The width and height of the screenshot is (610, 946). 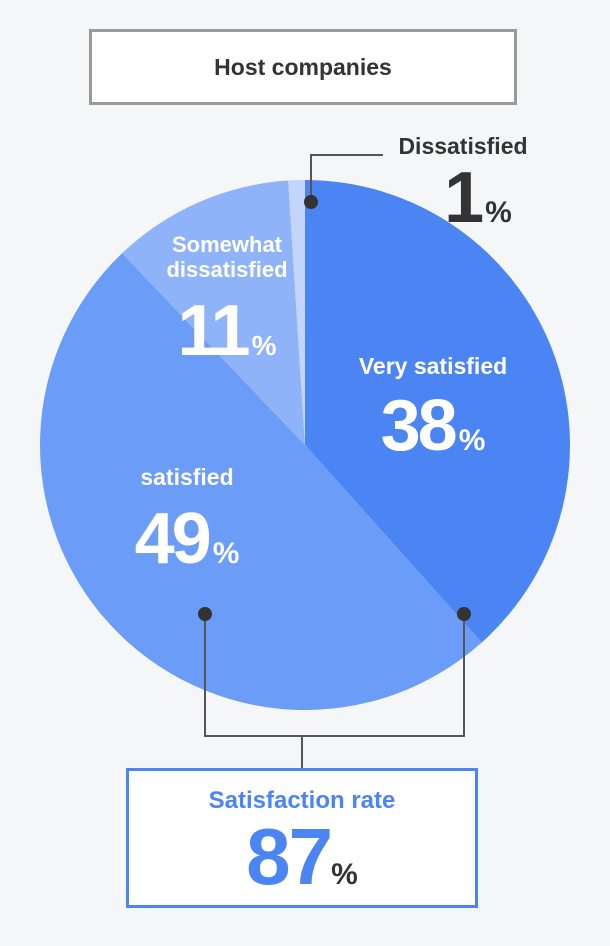 I want to click on slice-value-very-satisfied: 38%, so click(x=433, y=426).